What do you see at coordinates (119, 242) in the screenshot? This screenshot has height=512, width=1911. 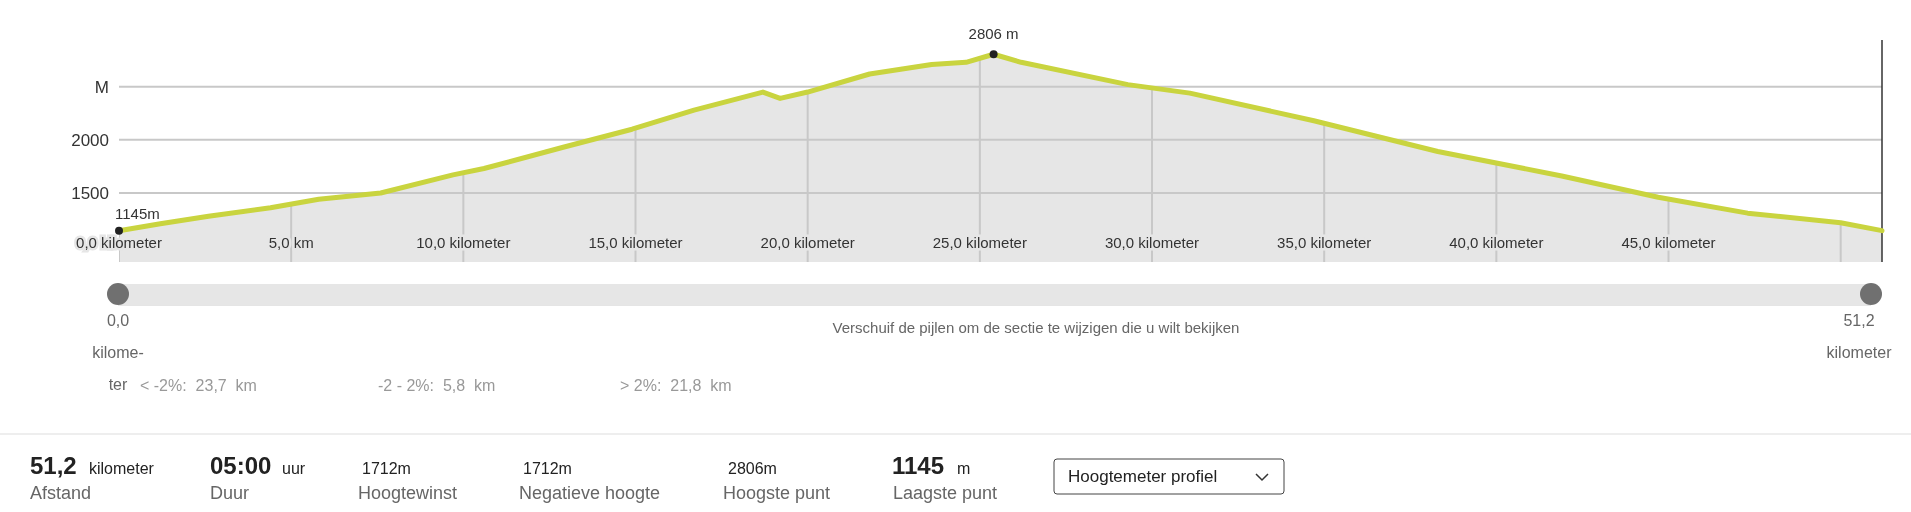 I see `x-tick-label: 0,0 kilometer` at bounding box center [119, 242].